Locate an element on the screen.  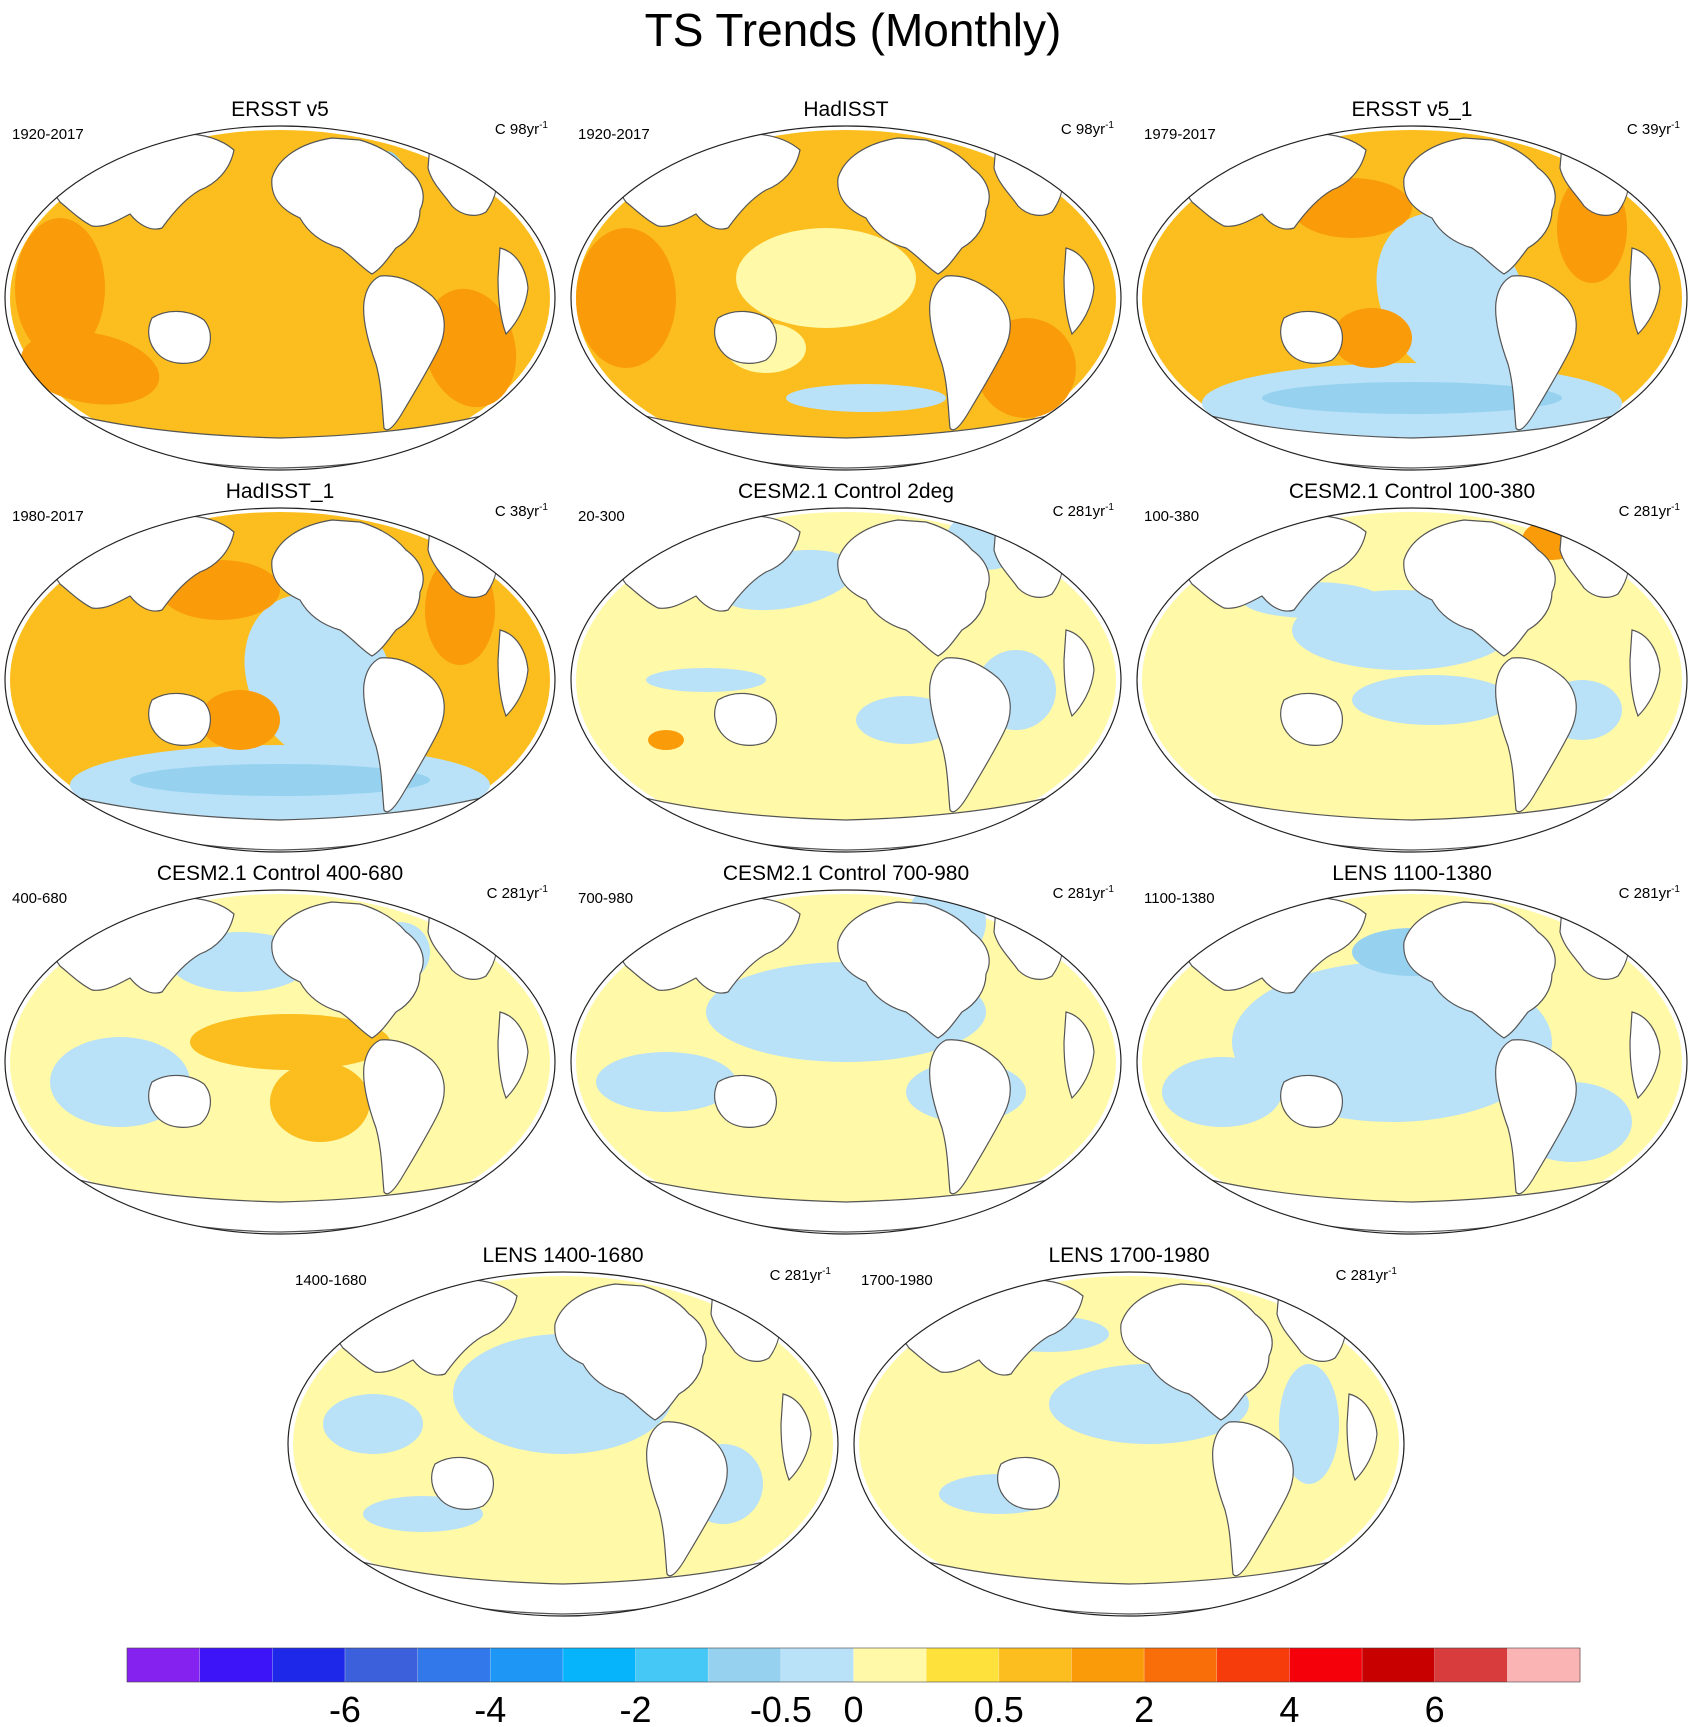
map-panel: HadISST 1920-2017 C 98yr-1 is located at coordinates (846, 288).